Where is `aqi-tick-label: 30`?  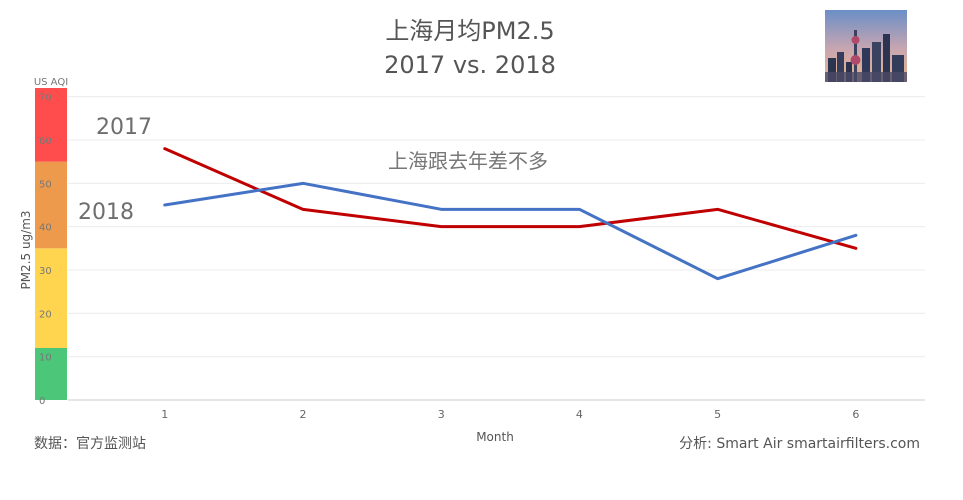 aqi-tick-label: 30 is located at coordinates (45, 271).